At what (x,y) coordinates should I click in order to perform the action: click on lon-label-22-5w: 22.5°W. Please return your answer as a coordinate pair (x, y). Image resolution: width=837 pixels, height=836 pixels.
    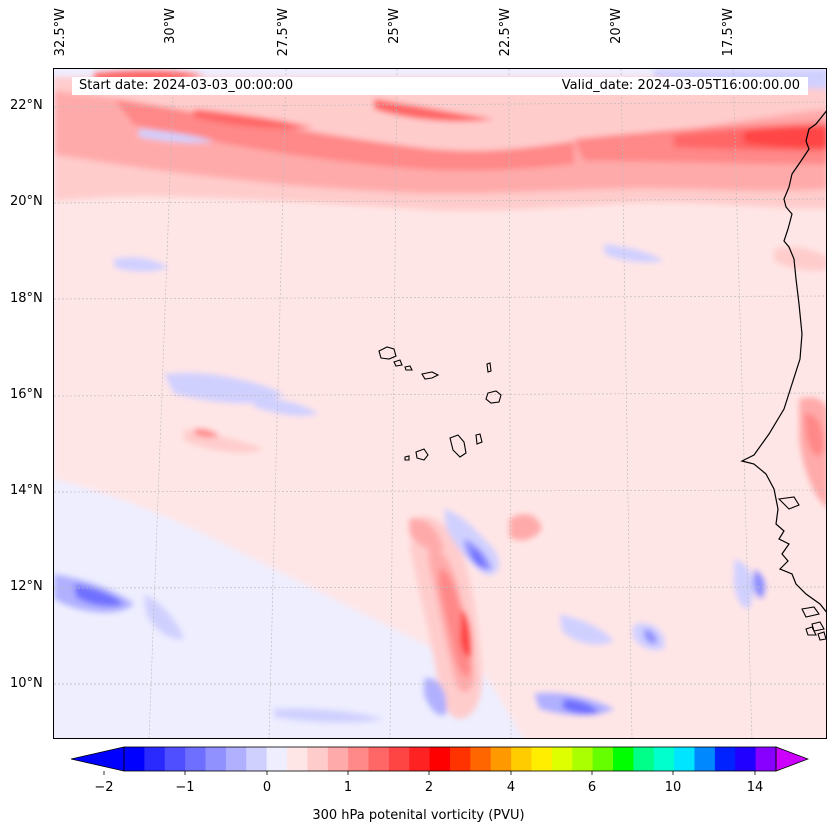
    Looking at the image, I should click on (505, 32).